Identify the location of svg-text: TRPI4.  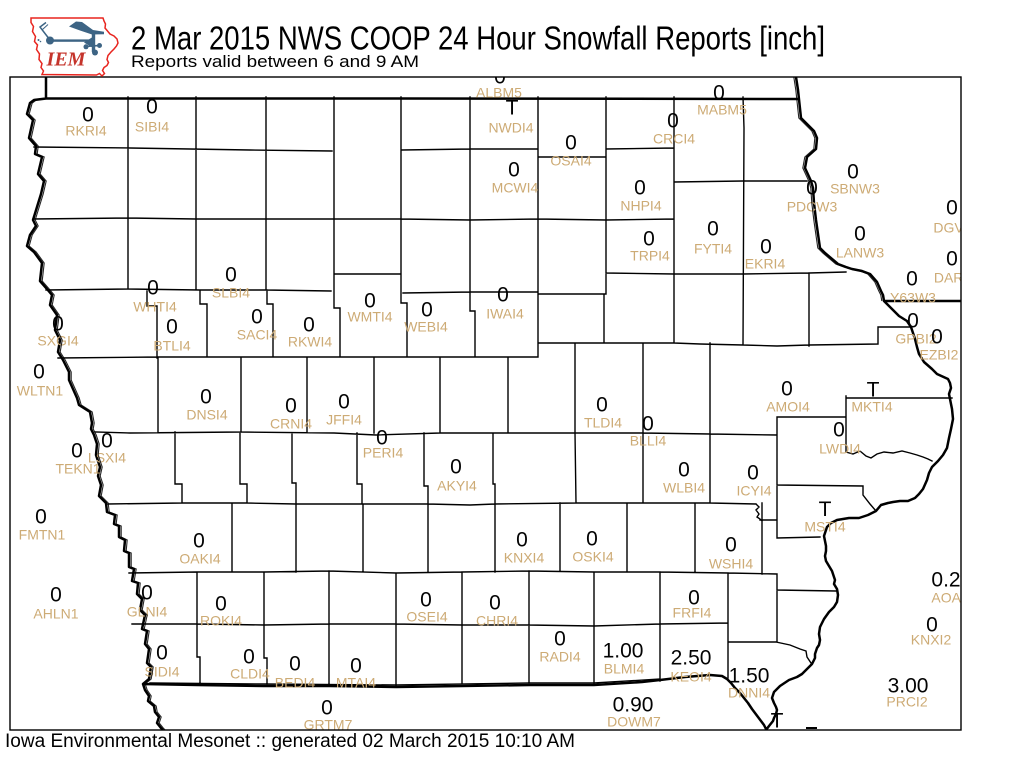
(650, 256).